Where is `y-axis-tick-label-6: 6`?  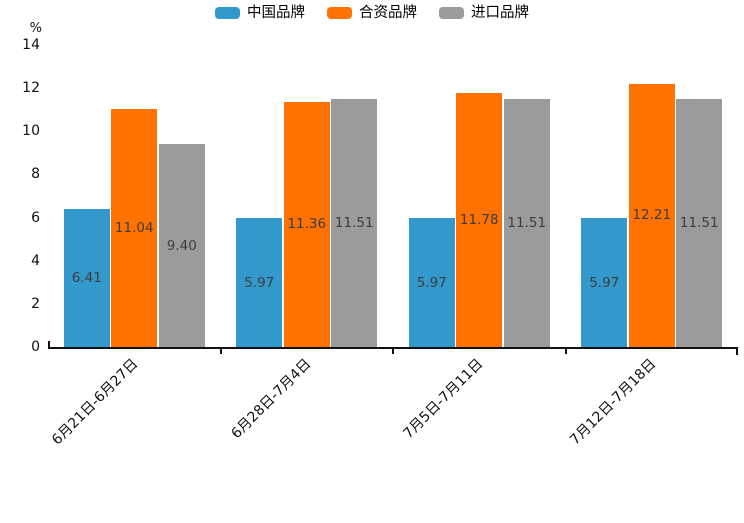
y-axis-tick-label-6: 6 is located at coordinates (35, 217).